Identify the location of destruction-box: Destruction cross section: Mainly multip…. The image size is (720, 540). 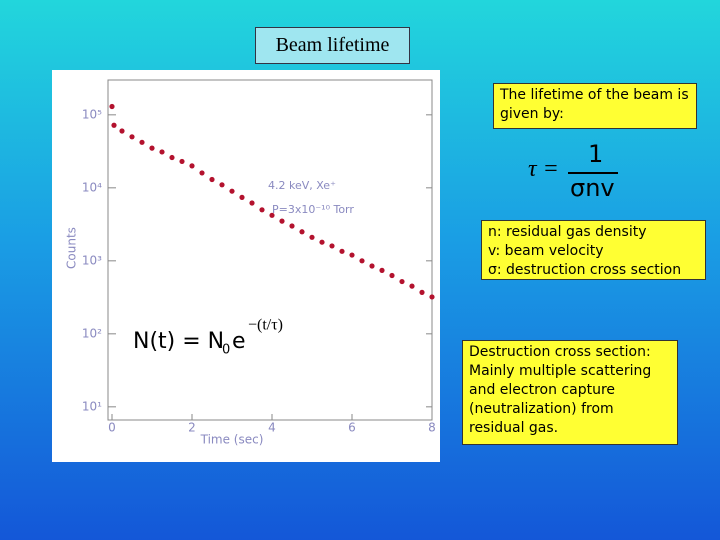
(570, 392).